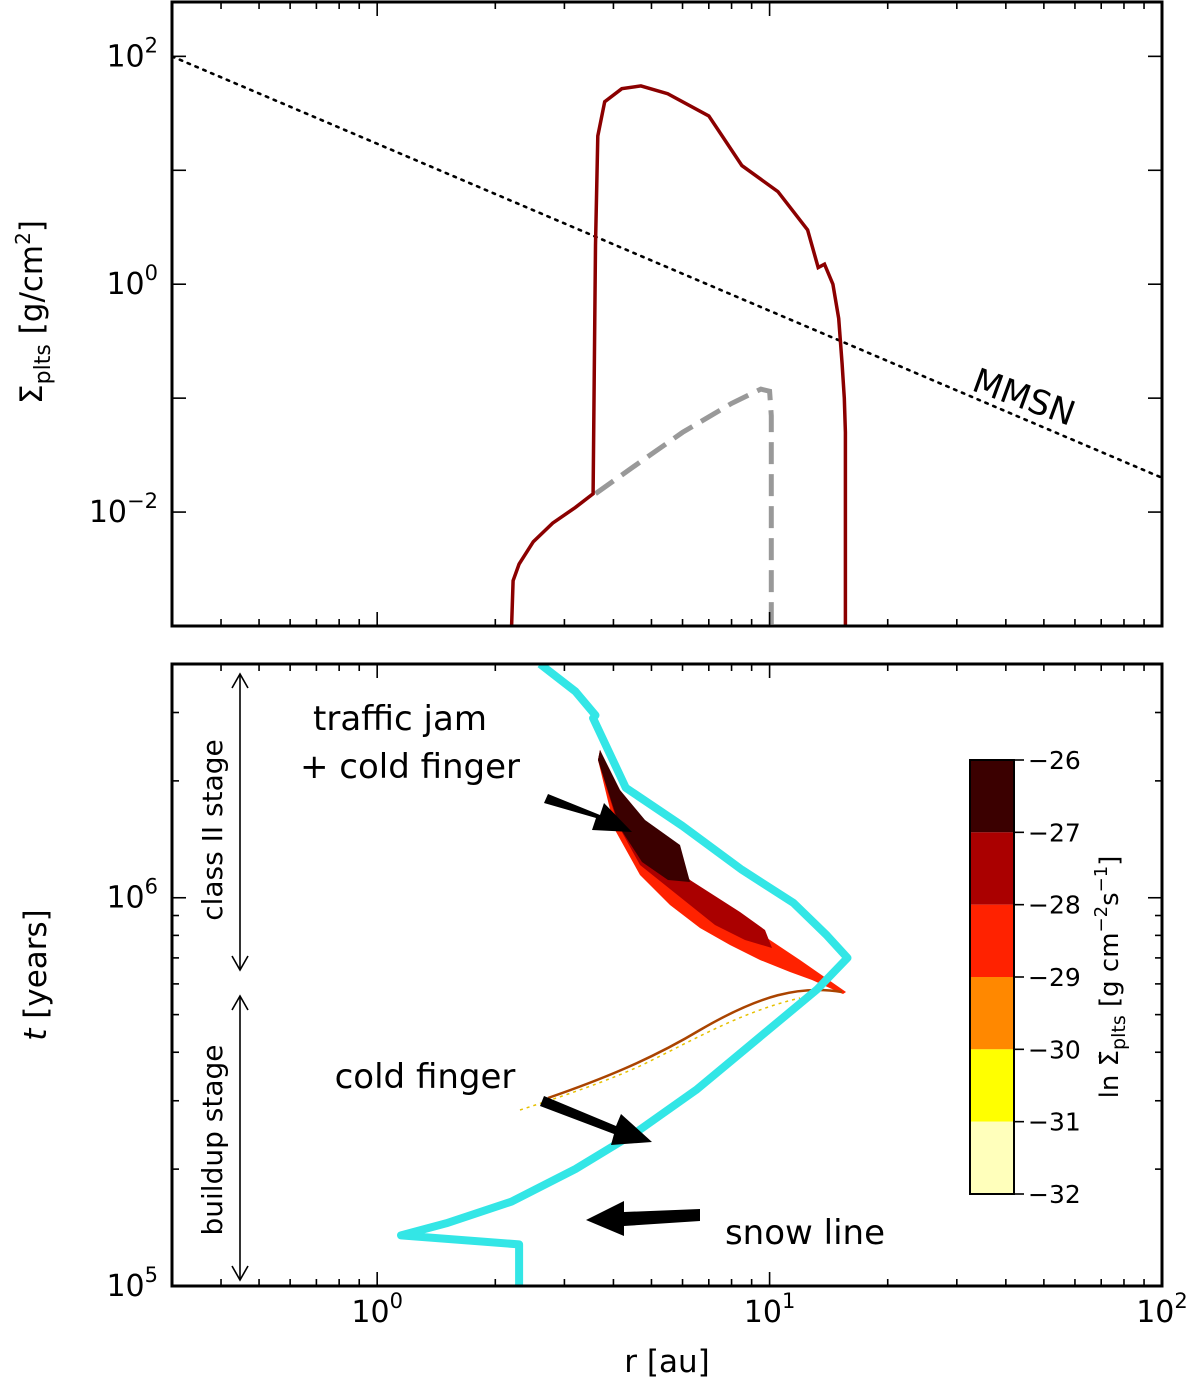  Describe the element at coordinates (660, 1054) in the screenshot. I see `cold-finger-thin-layer-yellow` at that location.